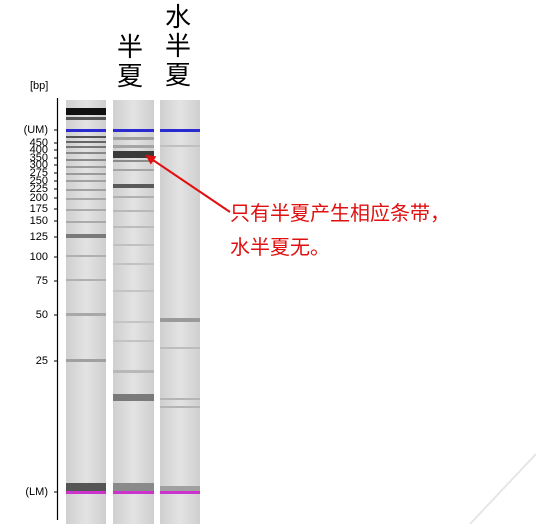  Describe the element at coordinates (38, 257) in the screenshot. I see `ladder-label-100: 100` at that location.